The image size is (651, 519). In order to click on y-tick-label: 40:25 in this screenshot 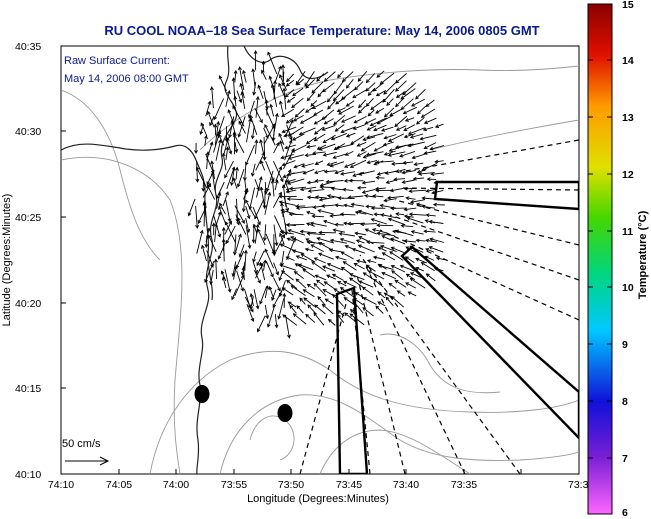, I will do `click(28, 218)`.